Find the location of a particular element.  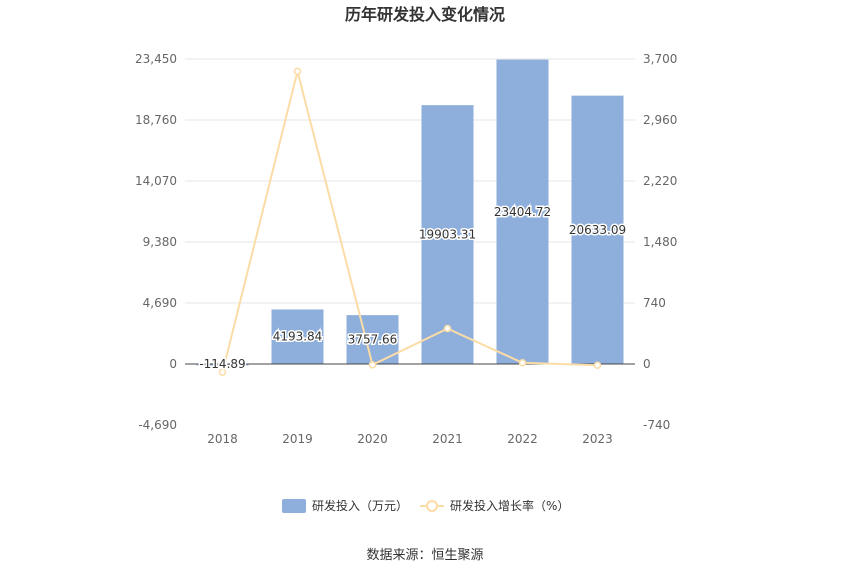

bar-value-label: 4193.84 is located at coordinates (298, 337).